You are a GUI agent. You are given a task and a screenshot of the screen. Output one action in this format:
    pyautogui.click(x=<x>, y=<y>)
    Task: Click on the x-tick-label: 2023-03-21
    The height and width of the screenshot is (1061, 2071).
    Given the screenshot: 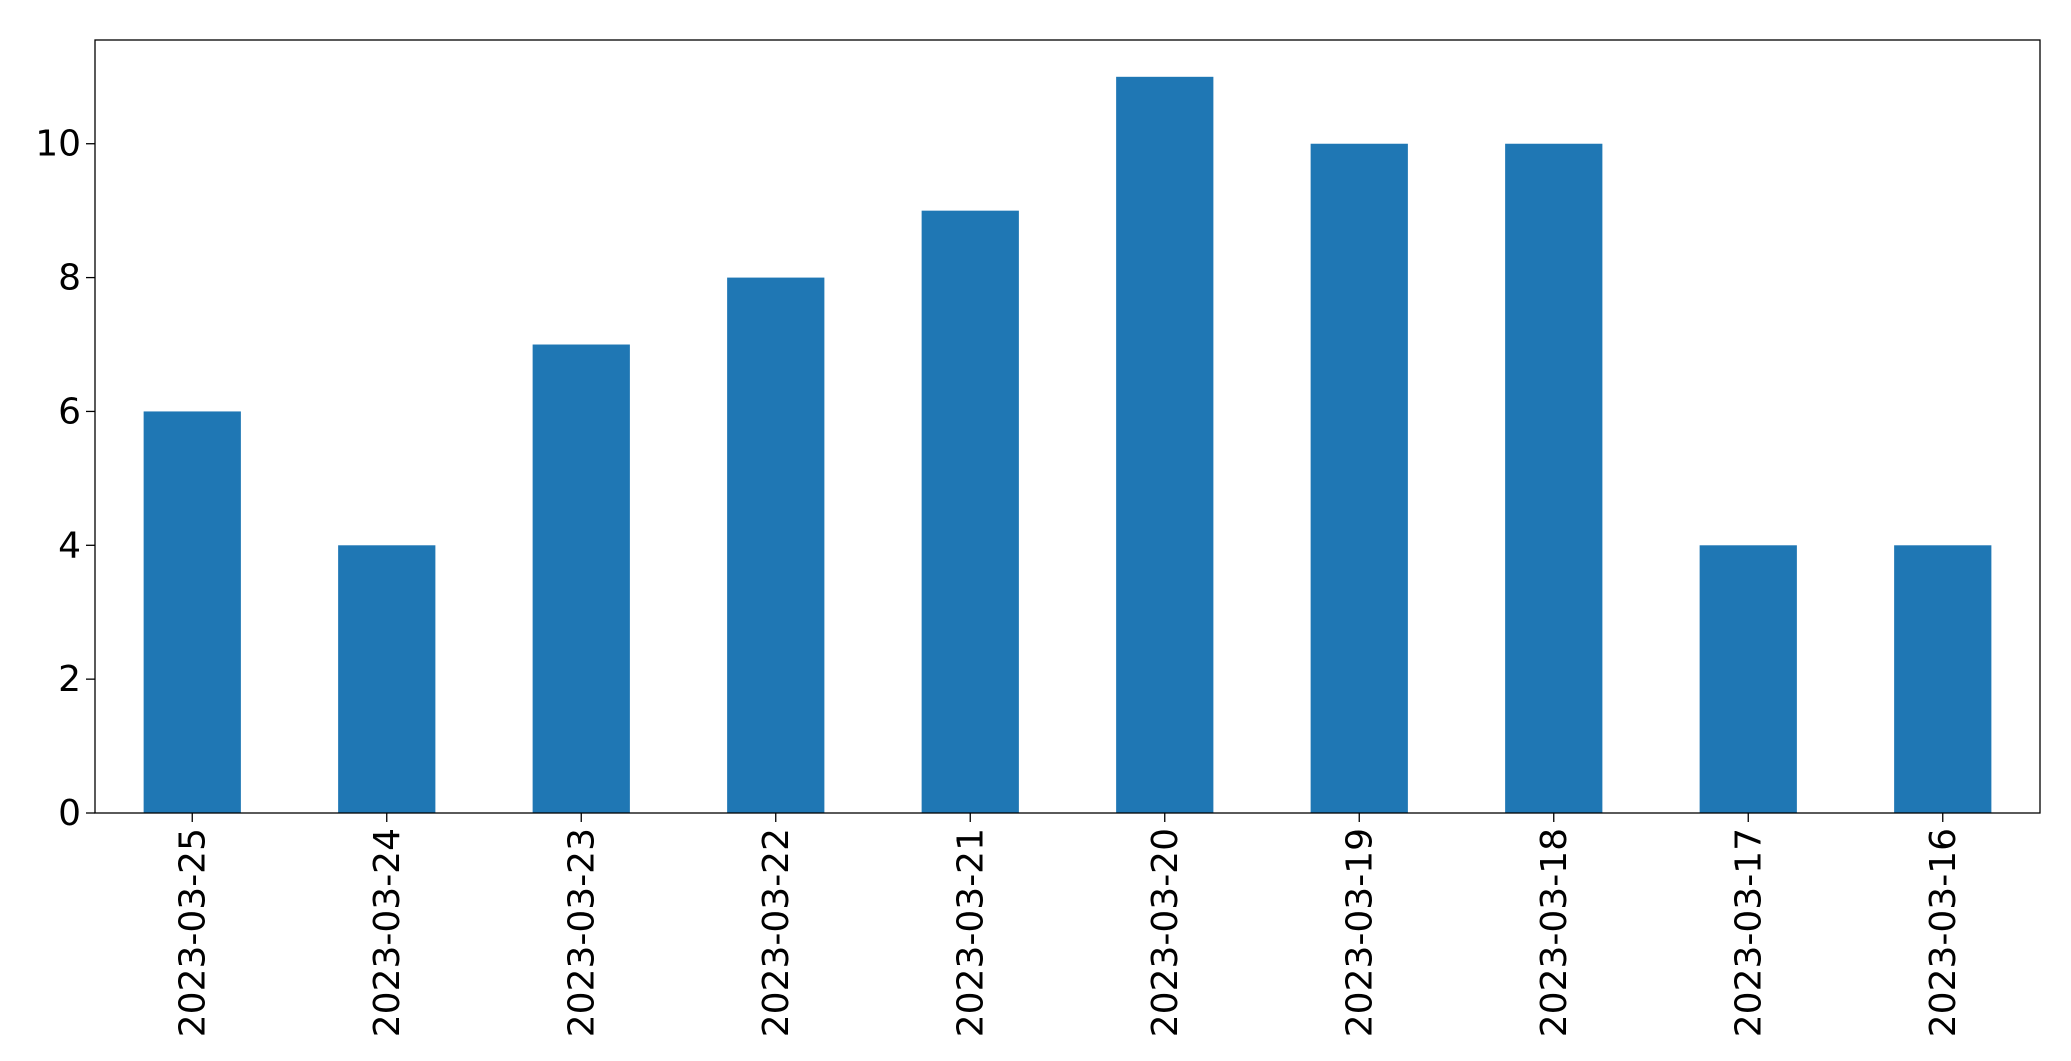 What is the action you would take?
    pyautogui.click(x=970, y=932)
    